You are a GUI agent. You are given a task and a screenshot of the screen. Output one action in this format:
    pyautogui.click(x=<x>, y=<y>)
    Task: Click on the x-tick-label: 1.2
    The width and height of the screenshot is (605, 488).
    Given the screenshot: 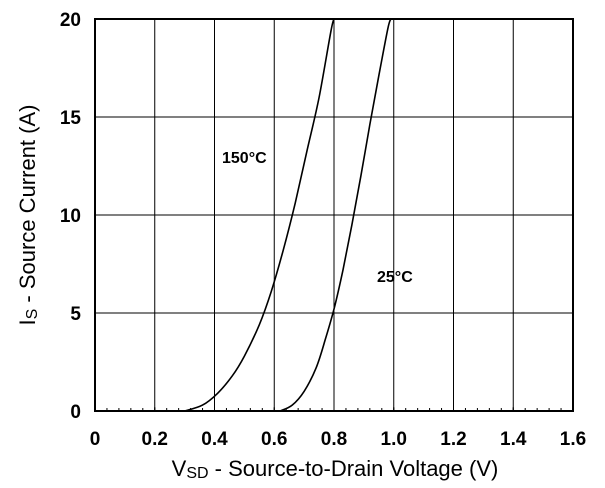 What is the action you would take?
    pyautogui.click(x=453, y=439)
    